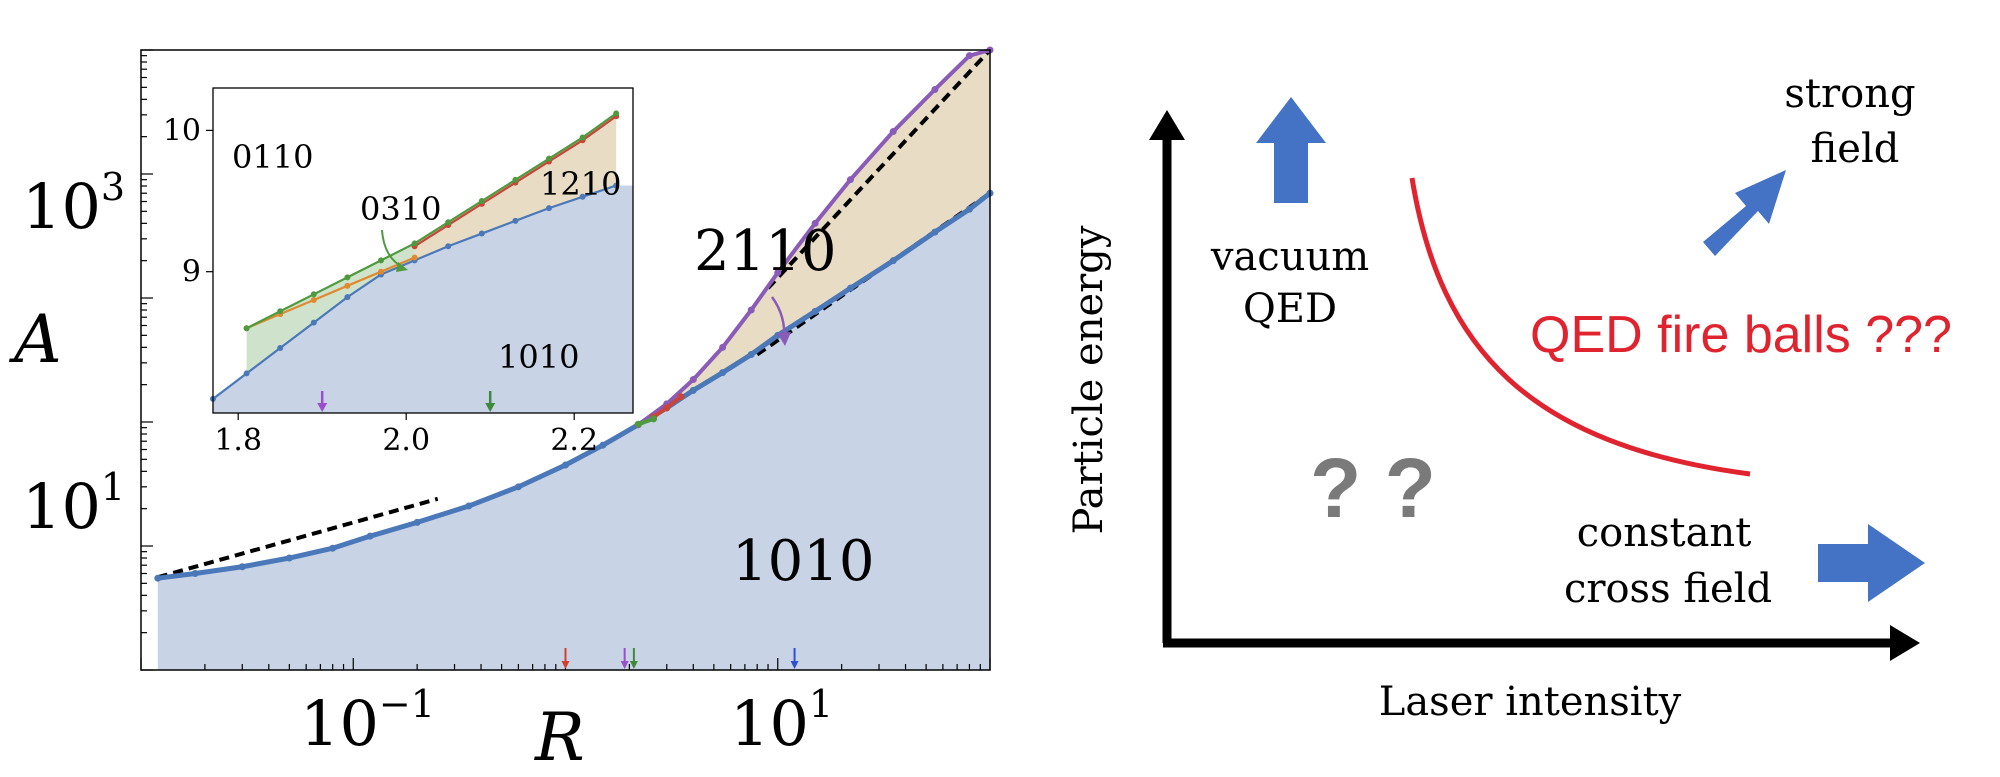  What do you see at coordinates (803, 561) in the screenshot?
I see `region-label-1010: 1010` at bounding box center [803, 561].